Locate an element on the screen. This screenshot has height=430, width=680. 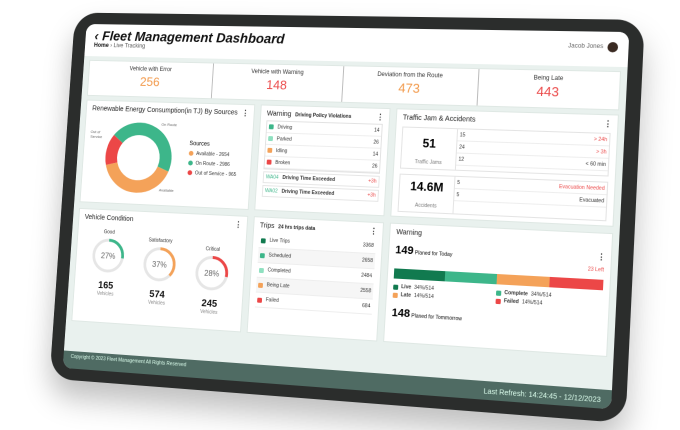
row-number: 12 is located at coordinates (461, 159).